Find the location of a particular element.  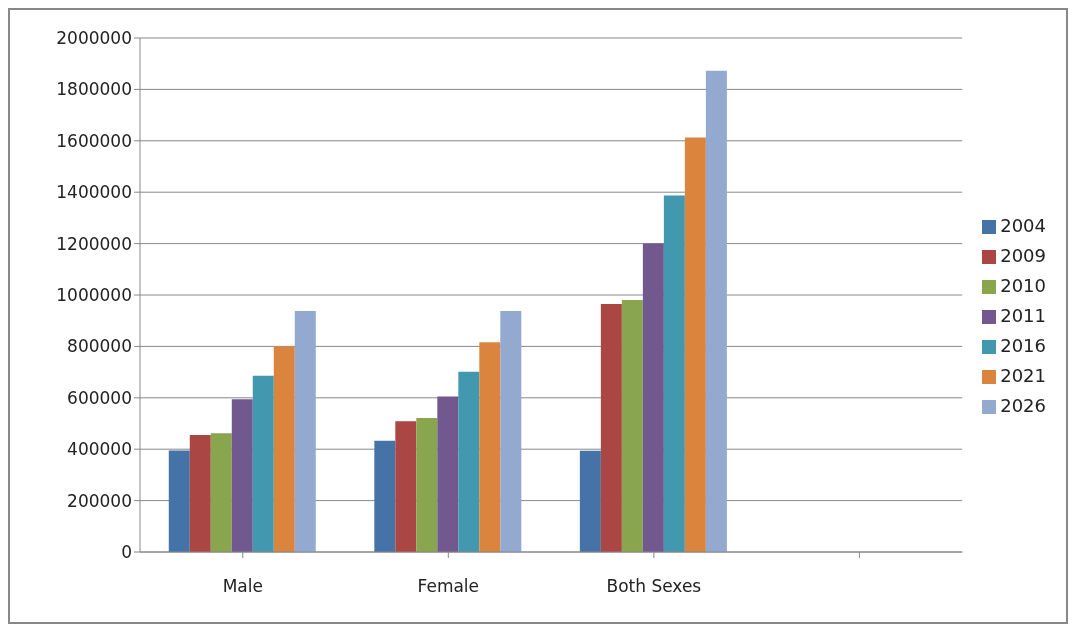

legend-label: 2021 is located at coordinates (1023, 375).